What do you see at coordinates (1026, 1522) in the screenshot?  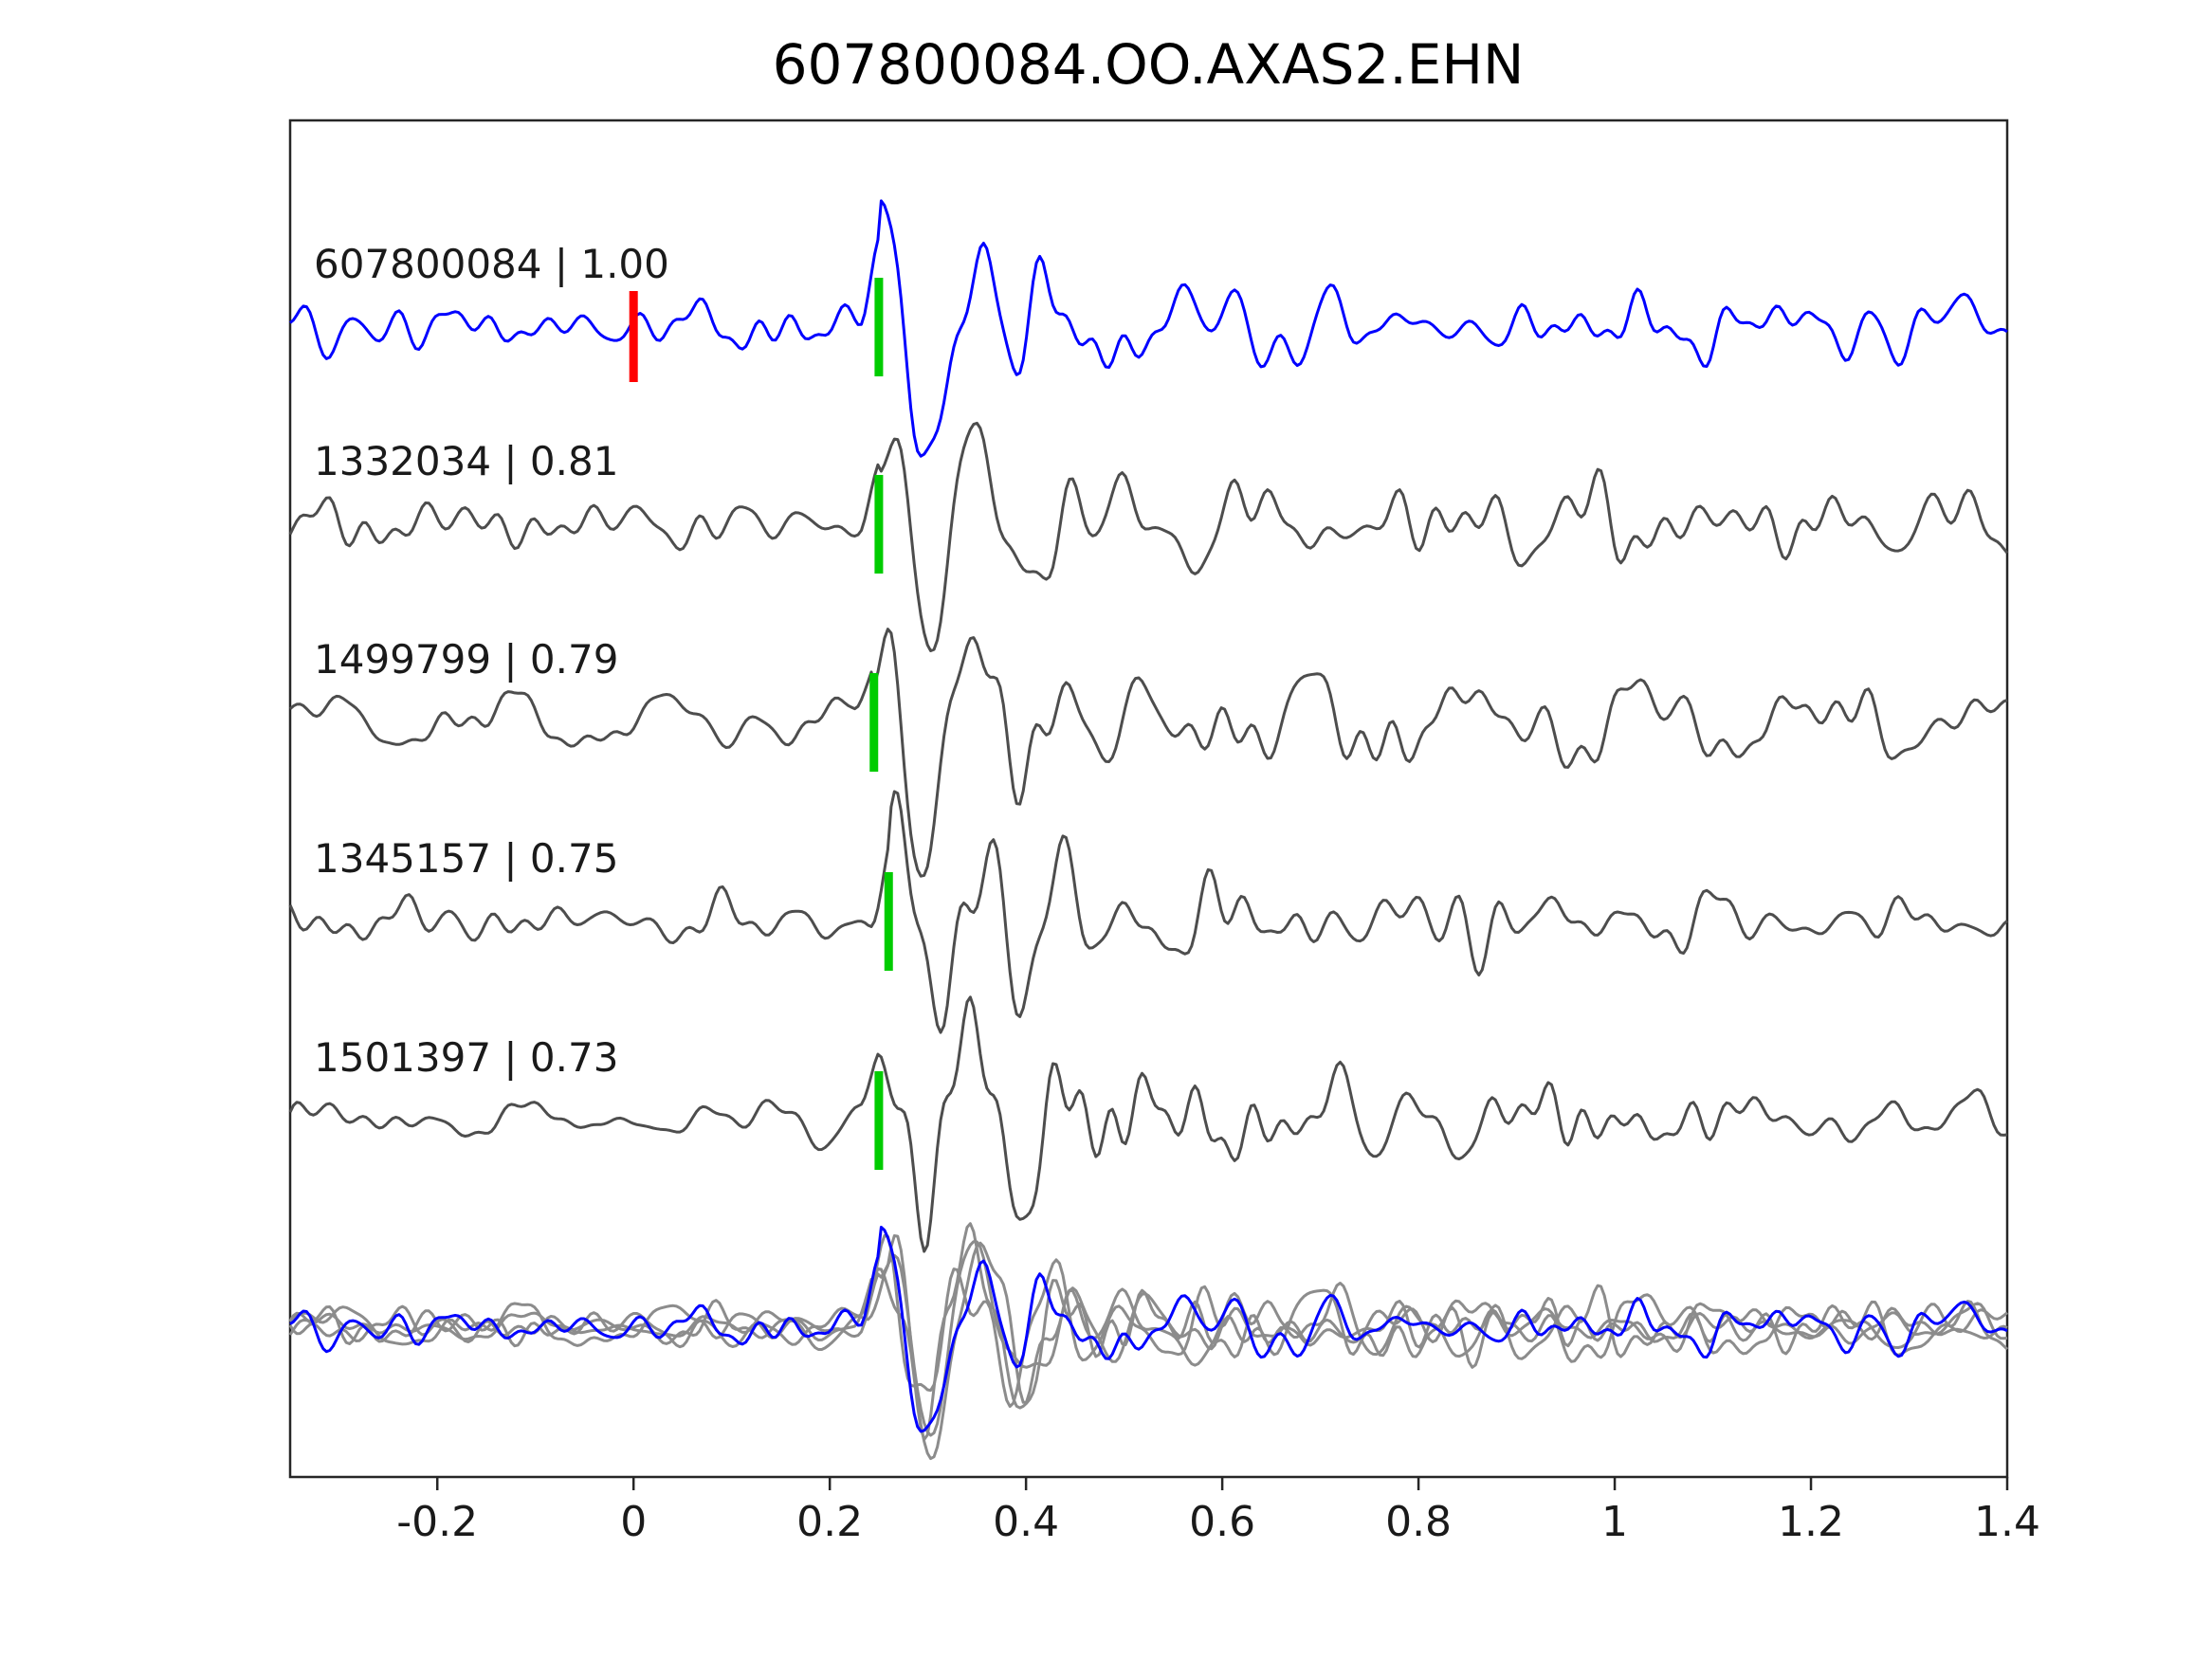 I see `x-tick-label: 0.4` at bounding box center [1026, 1522].